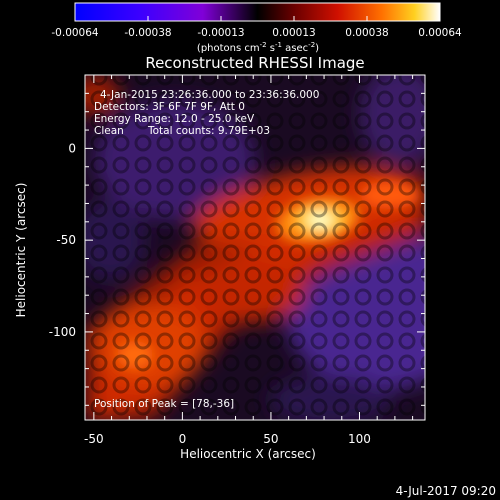 The width and height of the screenshot is (500, 500). Describe the element at coordinates (109, 131) in the screenshot. I see `method: Clean` at that location.